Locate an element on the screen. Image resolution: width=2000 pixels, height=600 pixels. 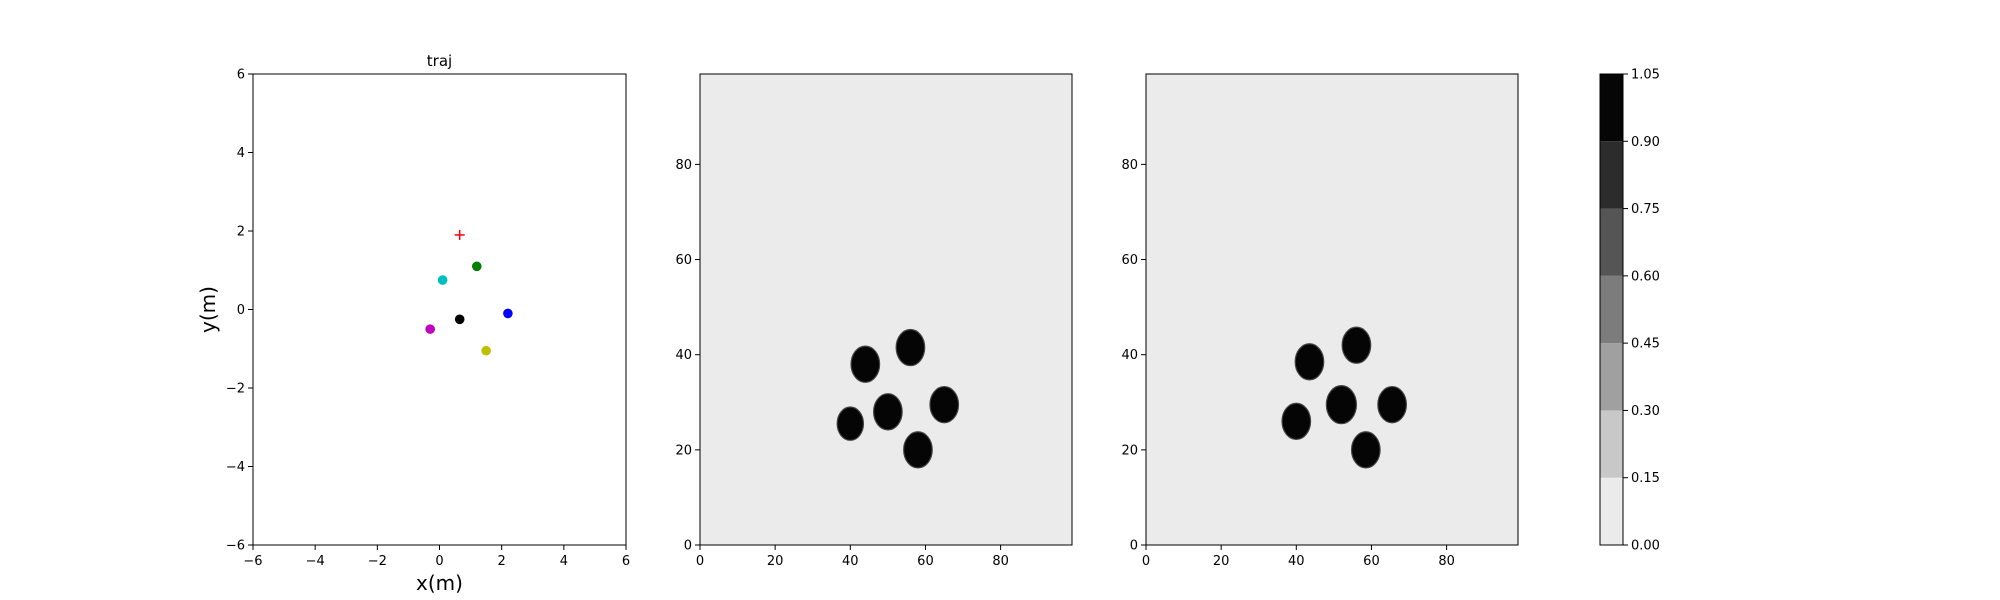
colorbar-tick-label: 0.15 is located at coordinates (1645, 478).